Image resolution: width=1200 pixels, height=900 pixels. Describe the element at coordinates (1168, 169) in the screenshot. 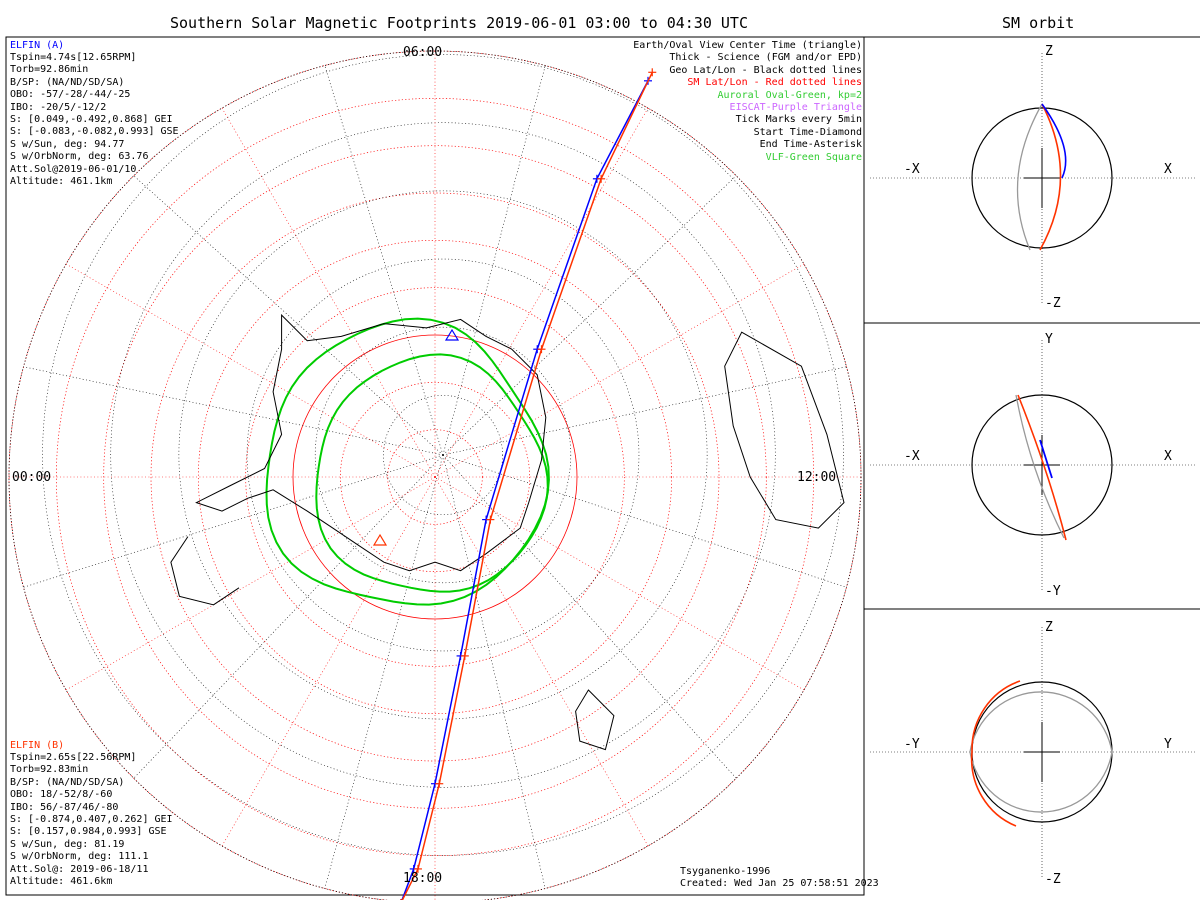

I see `orbit1-right: X` at that location.